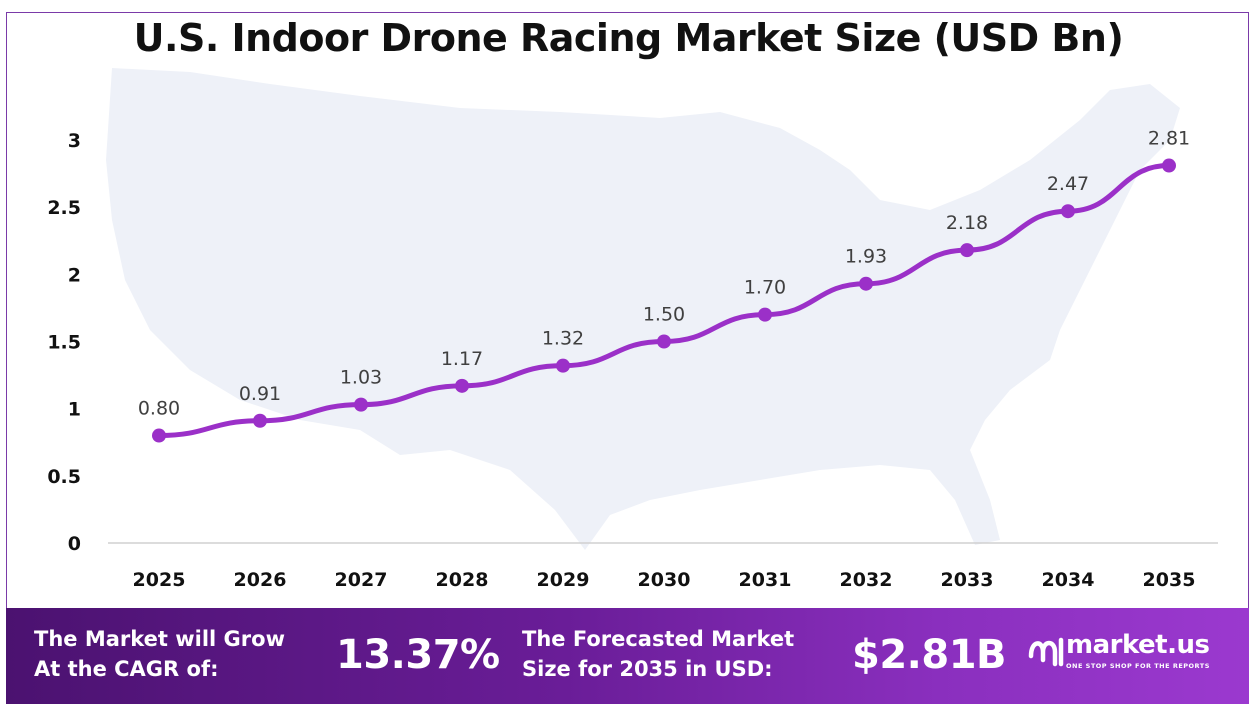 This screenshot has height=716, width=1257. What do you see at coordinates (159, 409) in the screenshot?
I see `data-label: 0.80` at bounding box center [159, 409].